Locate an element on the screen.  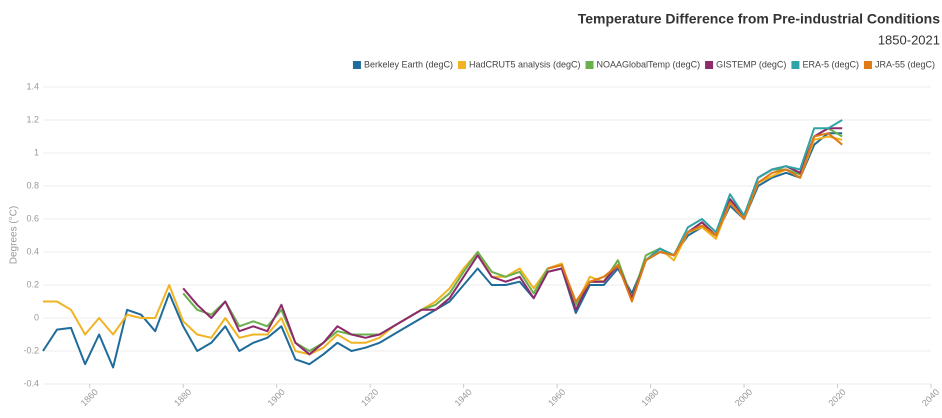
y-tick-label: -0.2 is located at coordinates (31, 350).